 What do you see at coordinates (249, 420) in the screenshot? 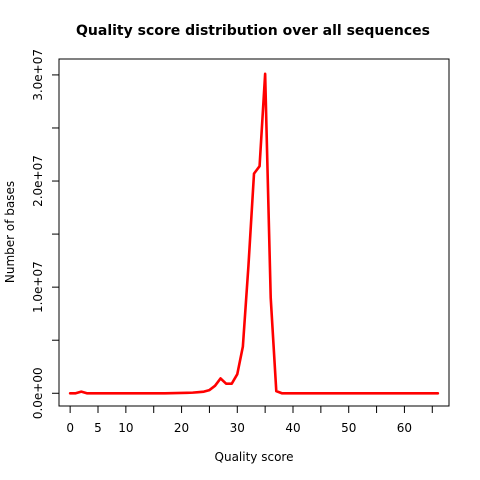
I see `x-axis: 0 5 10 20 30 40 50 60` at bounding box center [249, 420].